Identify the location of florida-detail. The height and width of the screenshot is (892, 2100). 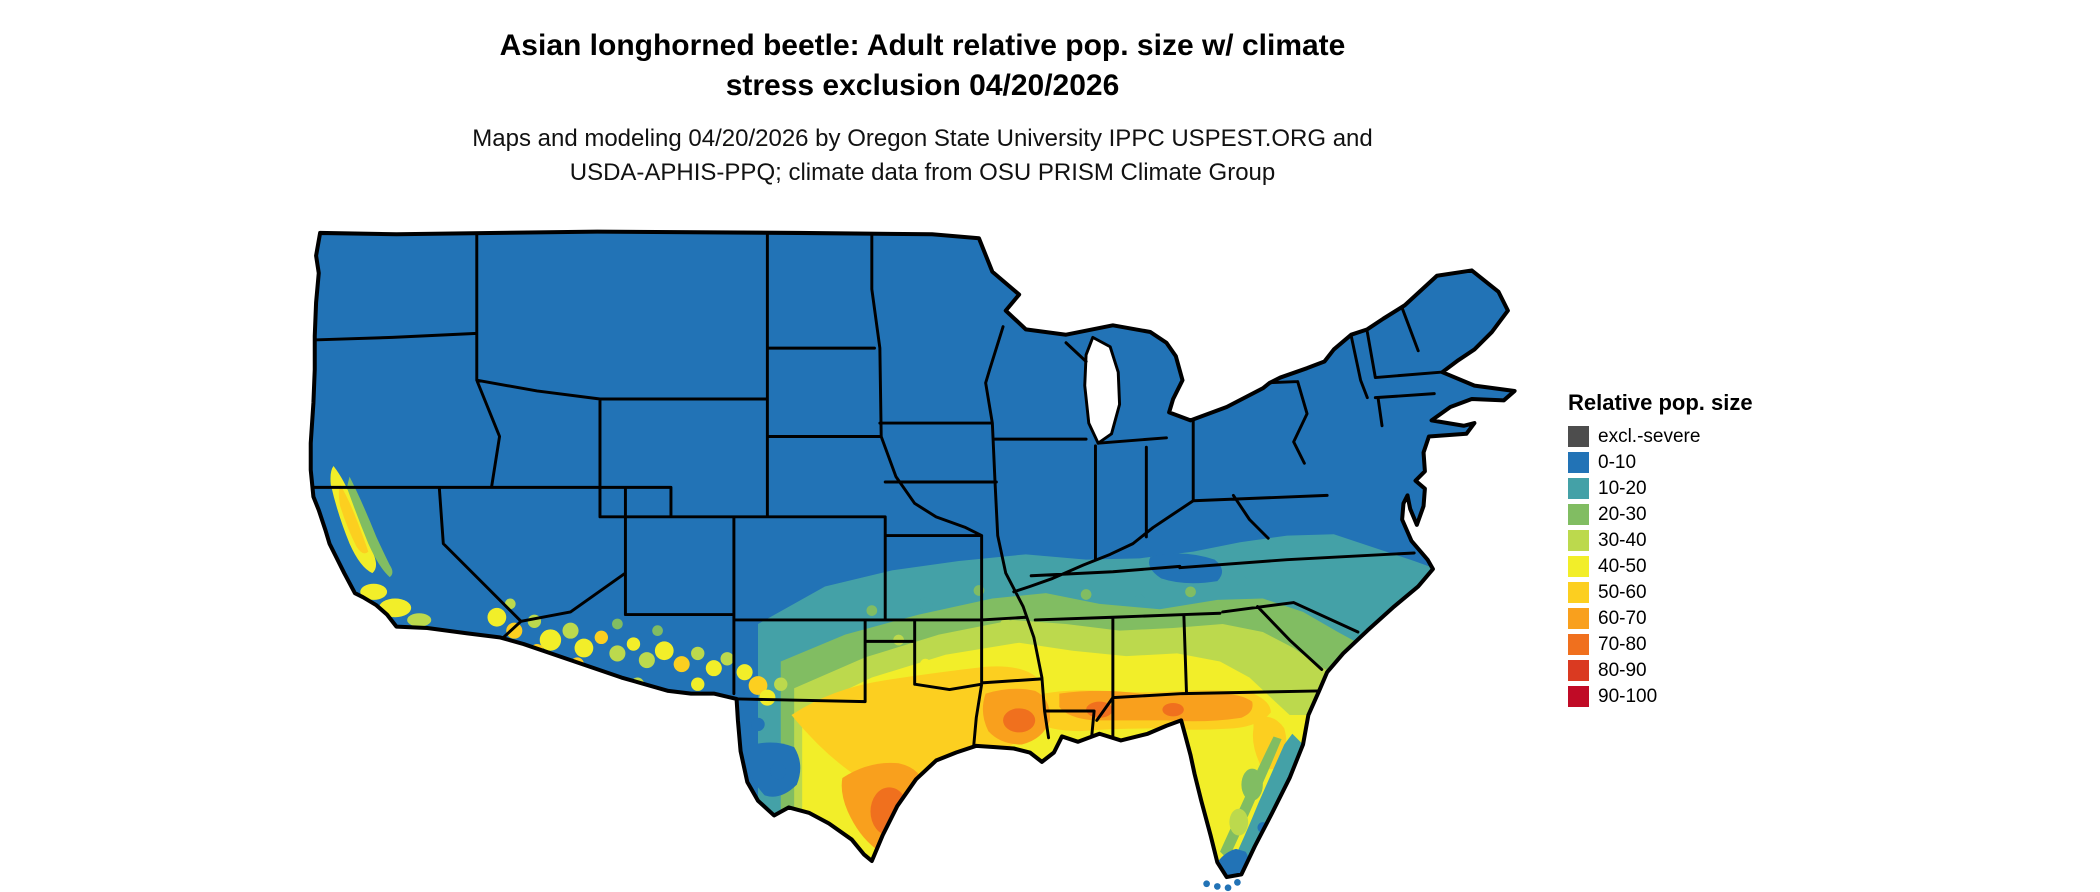
(1260, 805).